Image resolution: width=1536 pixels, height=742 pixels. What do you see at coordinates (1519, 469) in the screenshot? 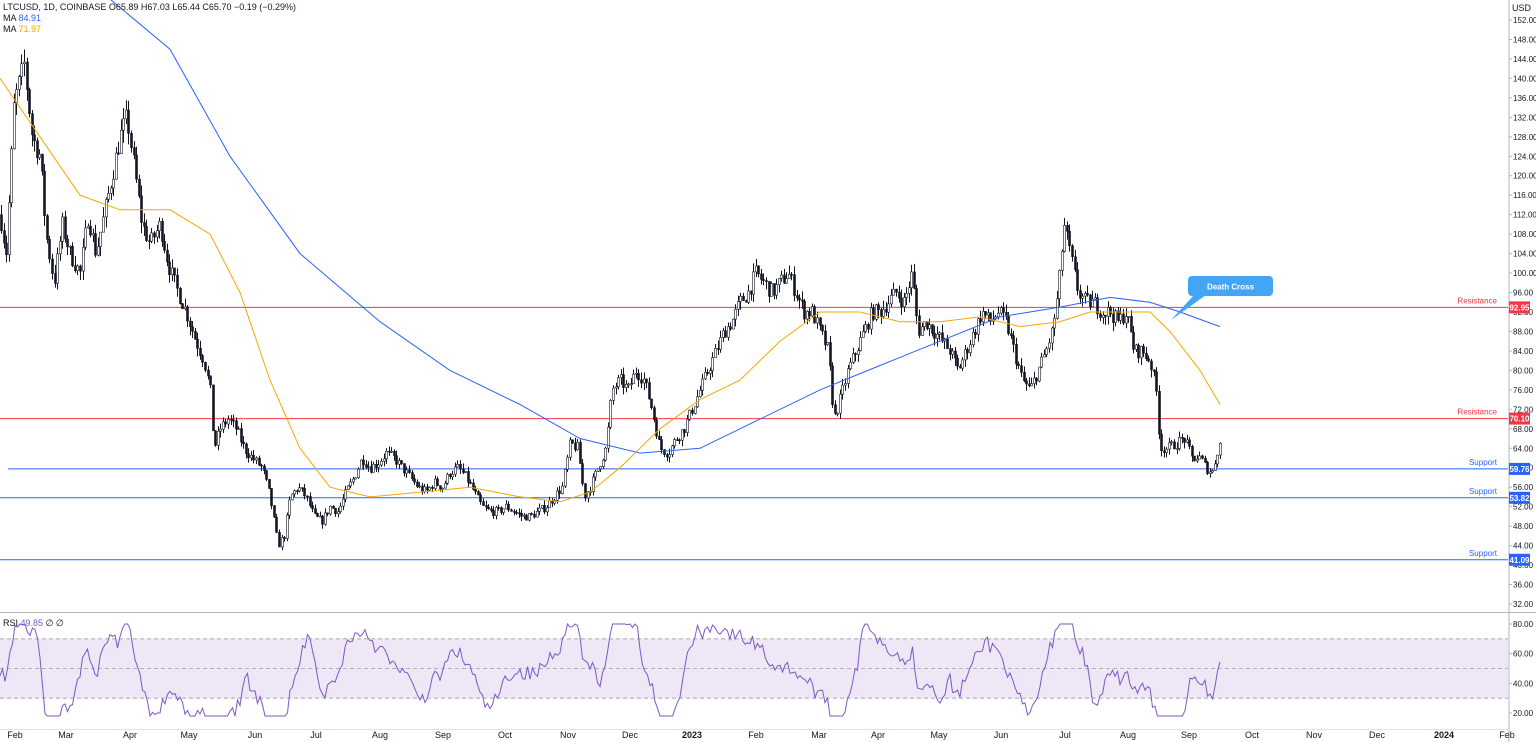
I see `level-price-tag-label: 59.76` at bounding box center [1519, 469].